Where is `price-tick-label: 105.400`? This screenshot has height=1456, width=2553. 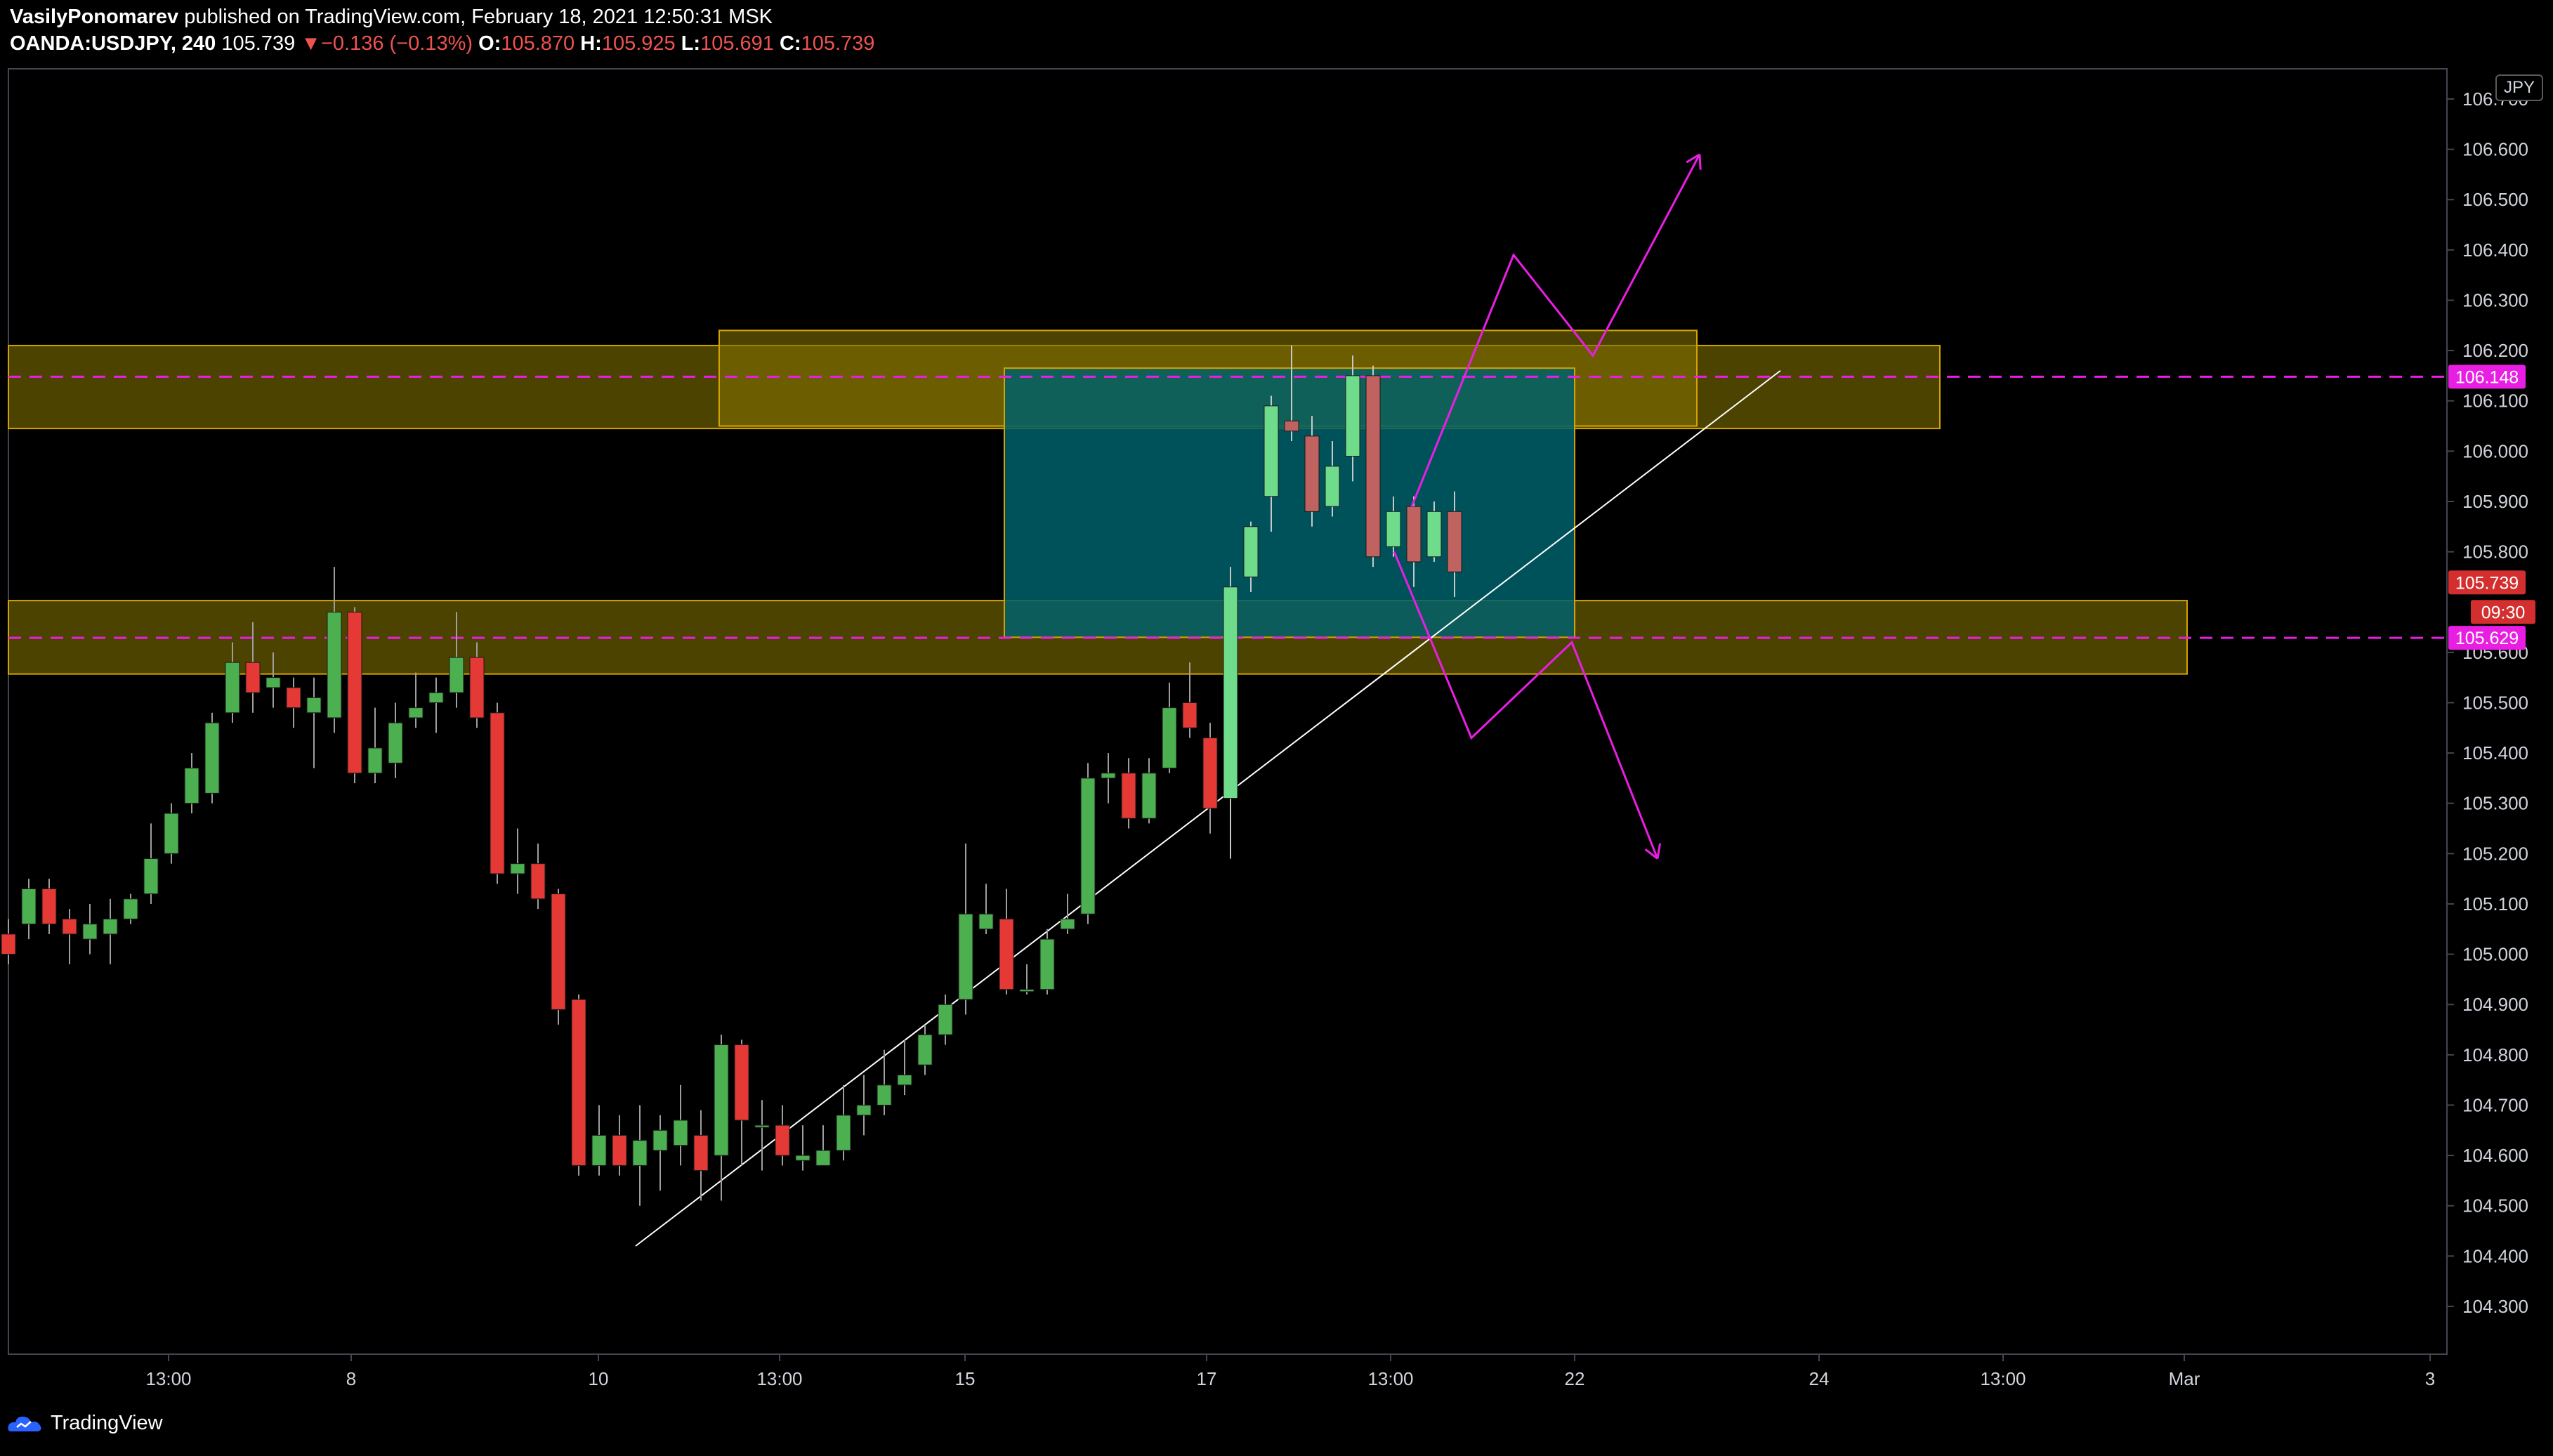
price-tick-label: 105.400 is located at coordinates (2495, 753).